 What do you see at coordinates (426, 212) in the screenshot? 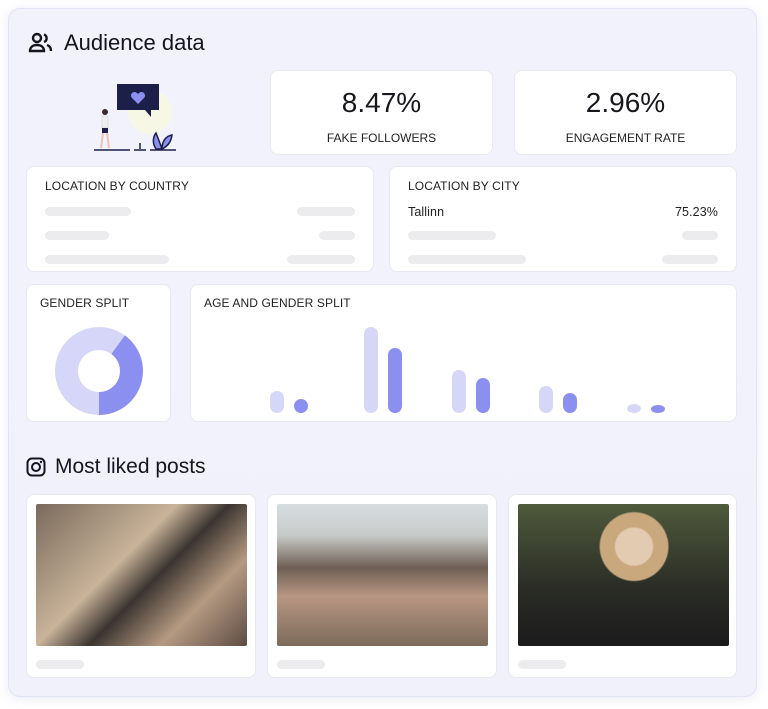
I see `city-name: Tallinn` at bounding box center [426, 212].